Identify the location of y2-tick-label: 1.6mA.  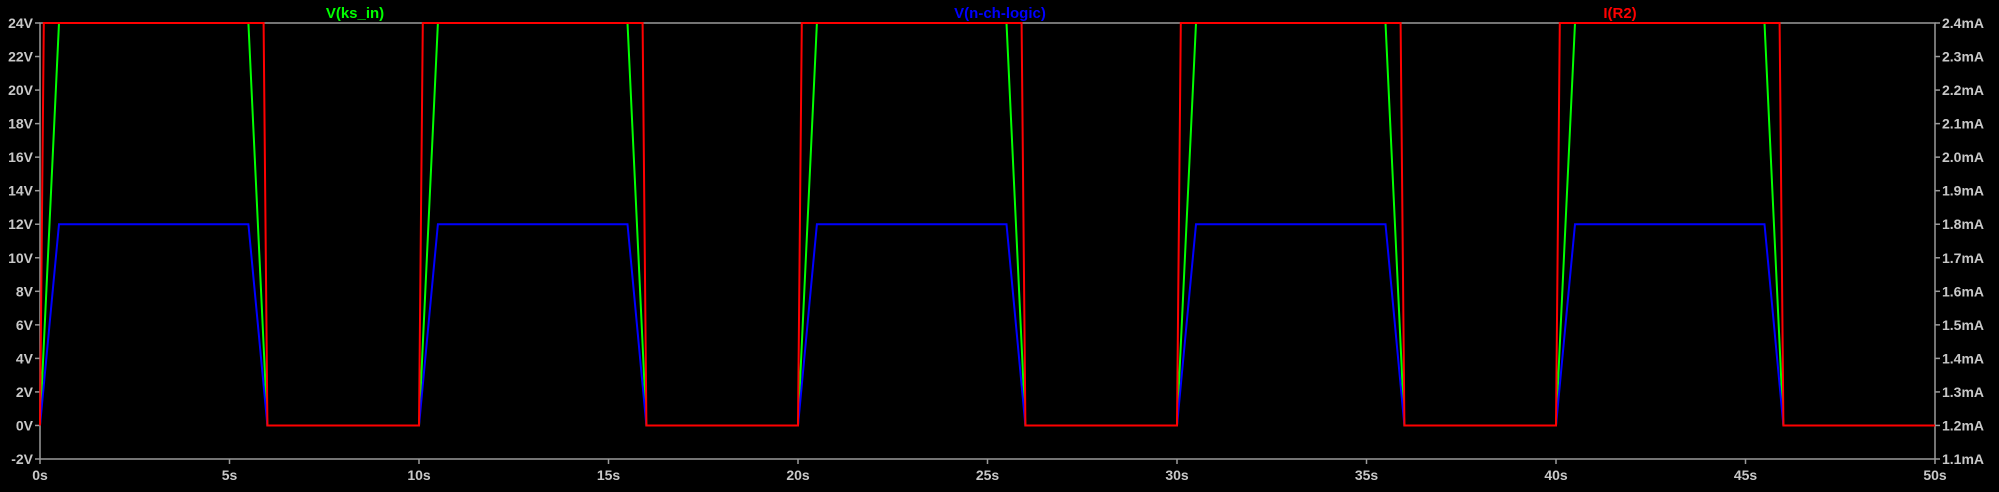
(1963, 291).